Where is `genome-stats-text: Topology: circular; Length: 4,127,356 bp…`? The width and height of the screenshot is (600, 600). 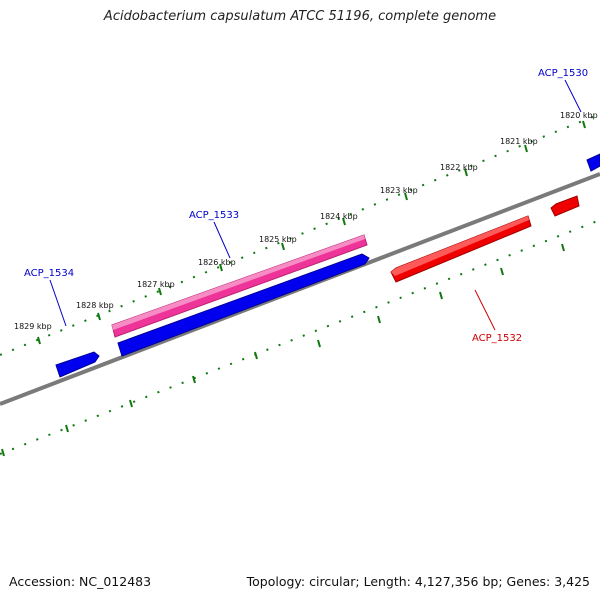 genome-stats-text: Topology: circular; Length: 4,127,356 bp… is located at coordinates (418, 581).